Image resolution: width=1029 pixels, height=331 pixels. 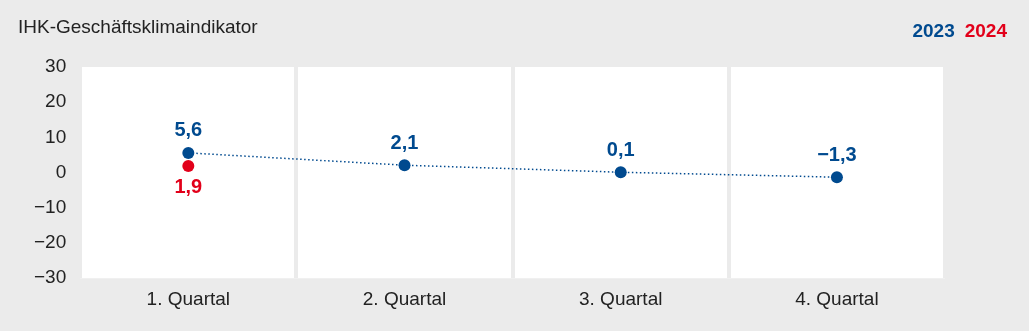 What do you see at coordinates (50, 242) in the screenshot?
I see `y-tick-label: −20` at bounding box center [50, 242].